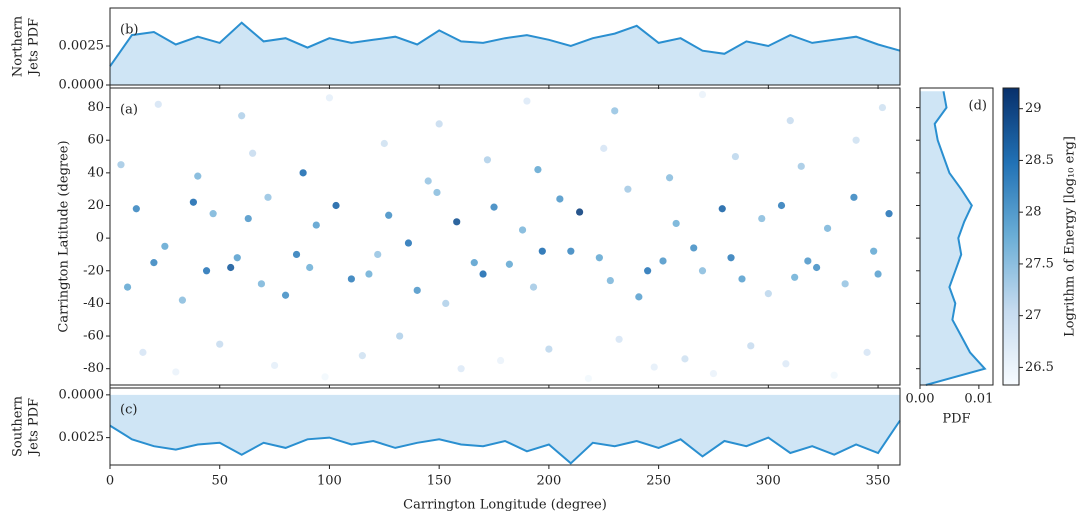 The width and height of the screenshot is (1081, 519). What do you see at coordinates (878, 481) in the screenshot?
I see `x-tick-label: 350` at bounding box center [878, 481].